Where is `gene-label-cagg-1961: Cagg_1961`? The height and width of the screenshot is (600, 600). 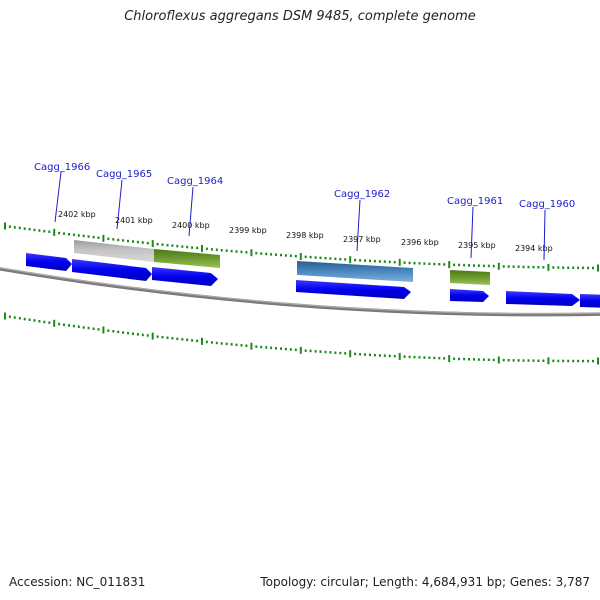 gene-label-cagg-1961: Cagg_1961 is located at coordinates (475, 201).